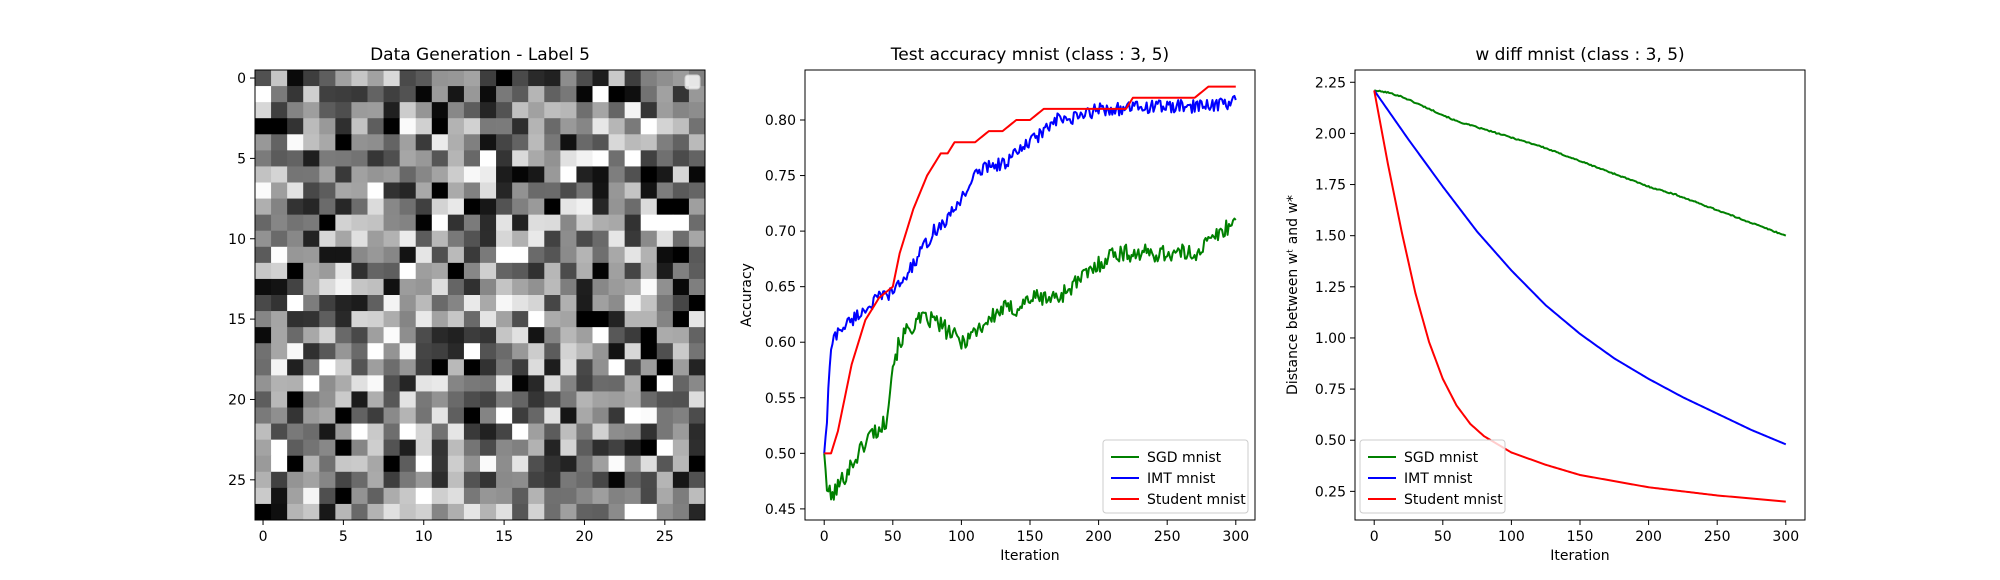 The width and height of the screenshot is (2000, 580). I want to click on wdiff-y-tick-label: 1.25, so click(1330, 288).